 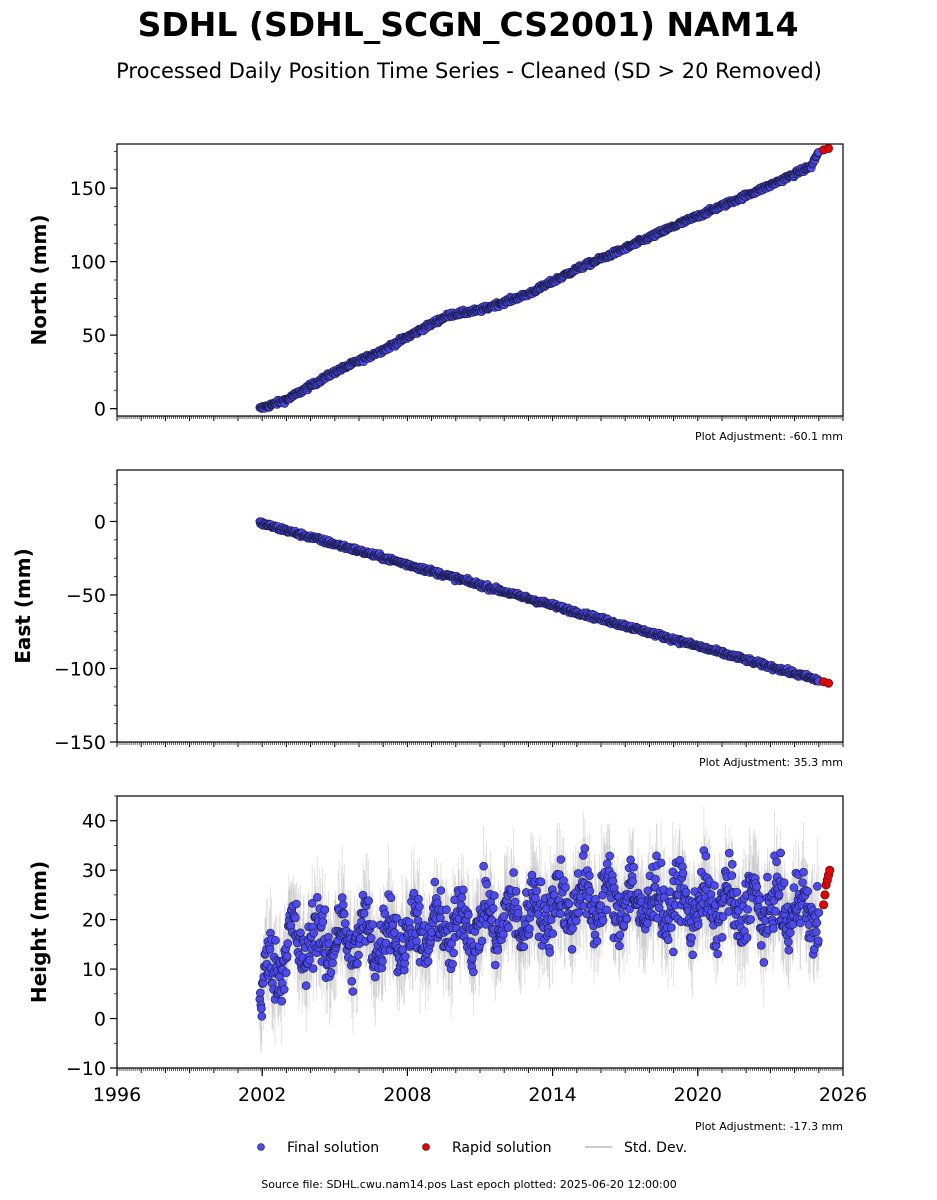 What do you see at coordinates (828, 148) in the screenshot?
I see `north-rapid-point` at bounding box center [828, 148].